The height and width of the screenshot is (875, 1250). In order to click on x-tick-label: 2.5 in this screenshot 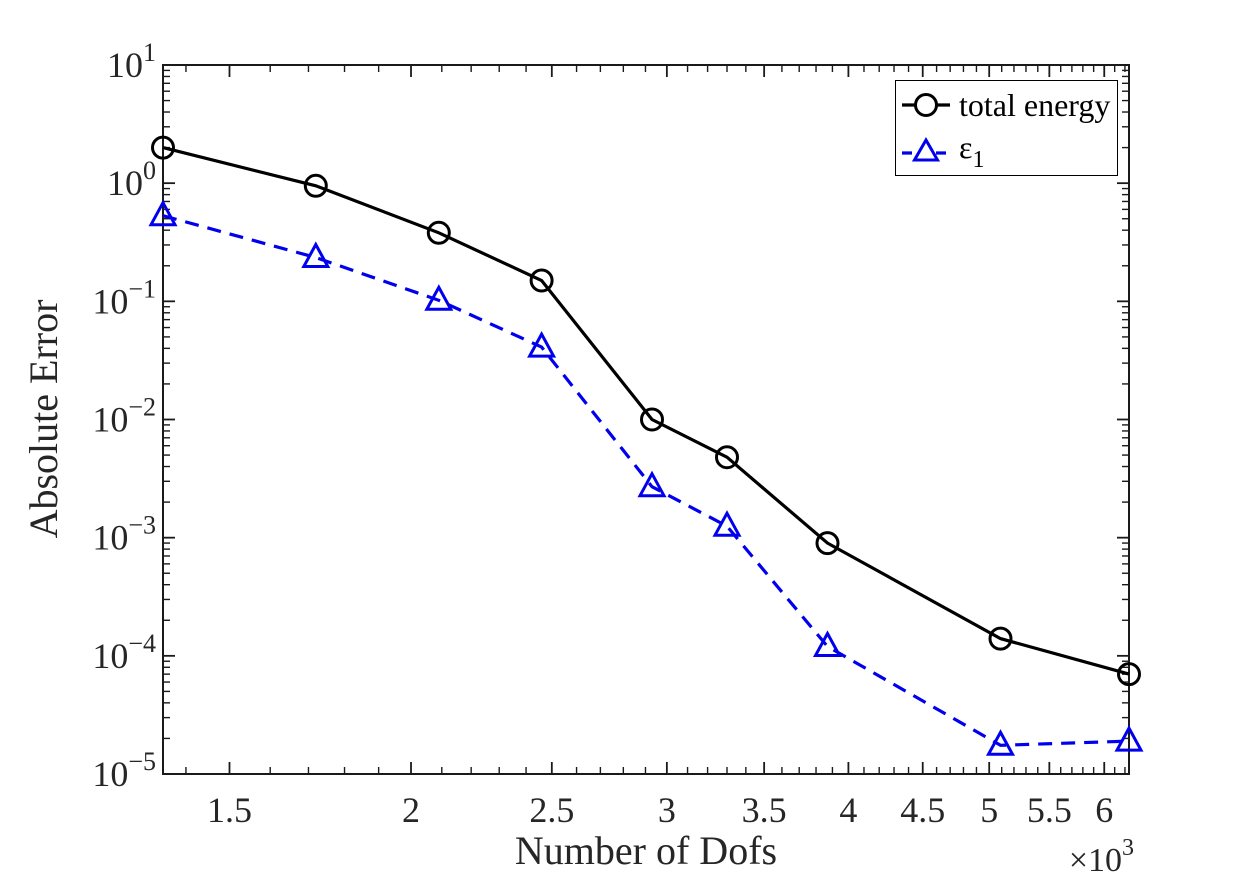, I will do `click(551, 810)`.